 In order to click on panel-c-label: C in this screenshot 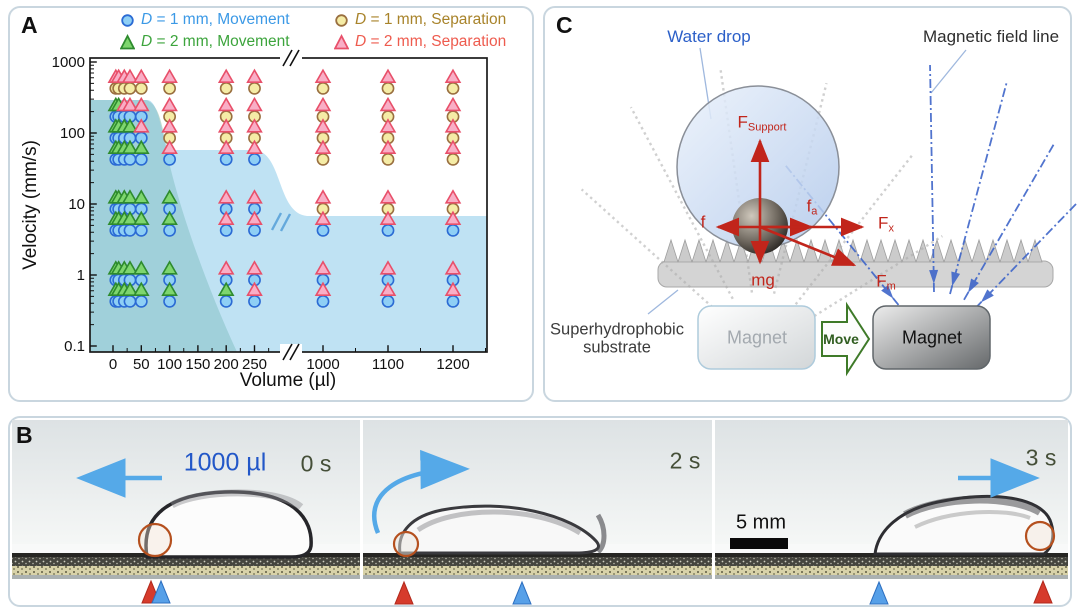, I will do `click(564, 25)`.